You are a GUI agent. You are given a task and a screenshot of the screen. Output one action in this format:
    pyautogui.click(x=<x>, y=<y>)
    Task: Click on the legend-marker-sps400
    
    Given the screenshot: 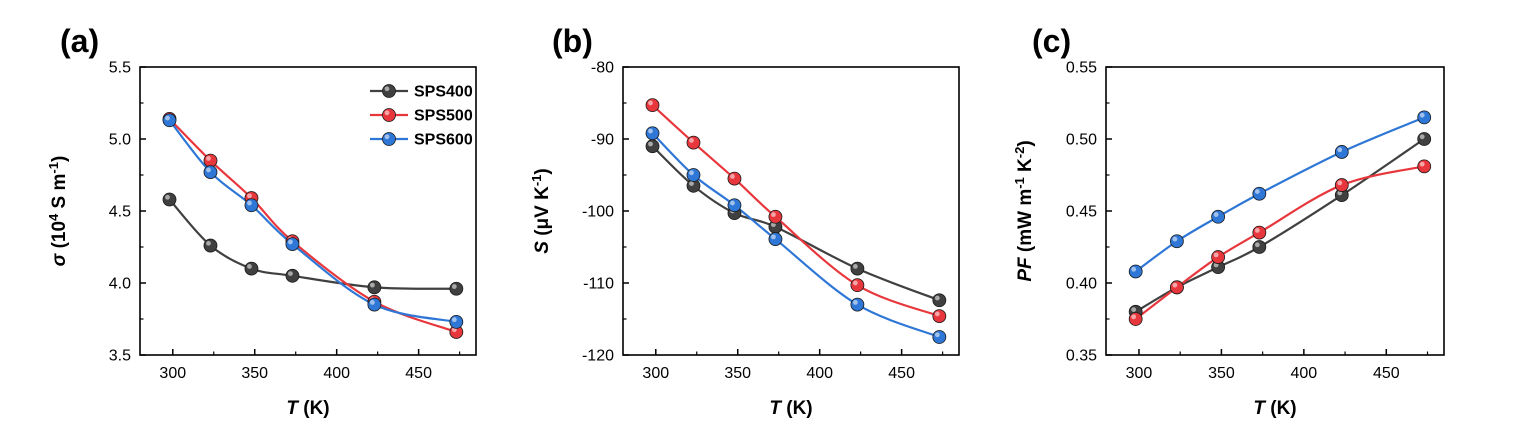 What is the action you would take?
    pyautogui.click(x=389, y=91)
    